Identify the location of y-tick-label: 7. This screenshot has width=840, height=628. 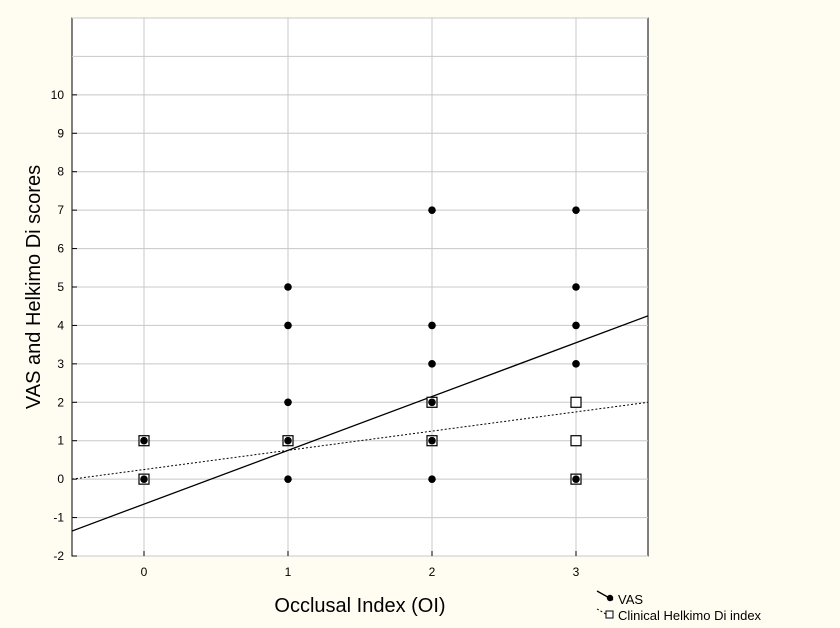
(60, 210).